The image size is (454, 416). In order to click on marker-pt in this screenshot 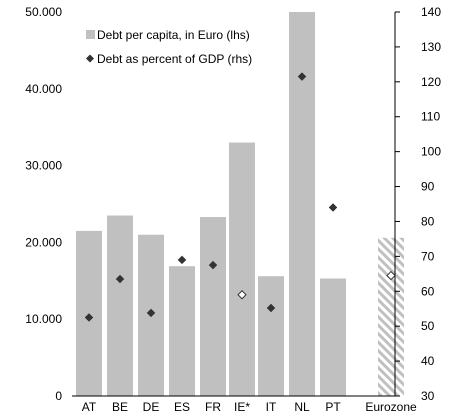, I will do `click(333, 207)`.